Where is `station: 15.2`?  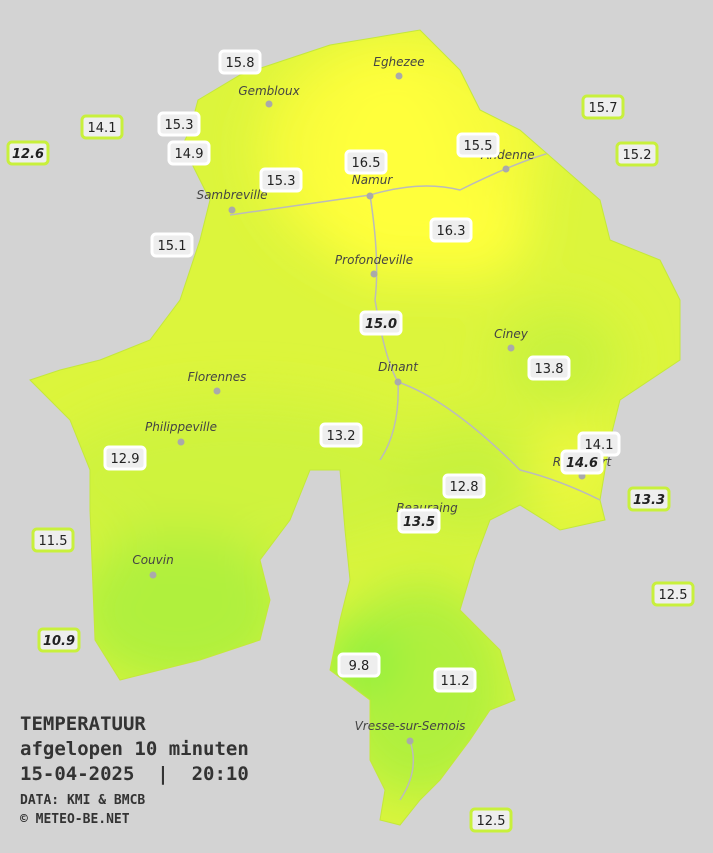
station: 15.2 is located at coordinates (637, 154).